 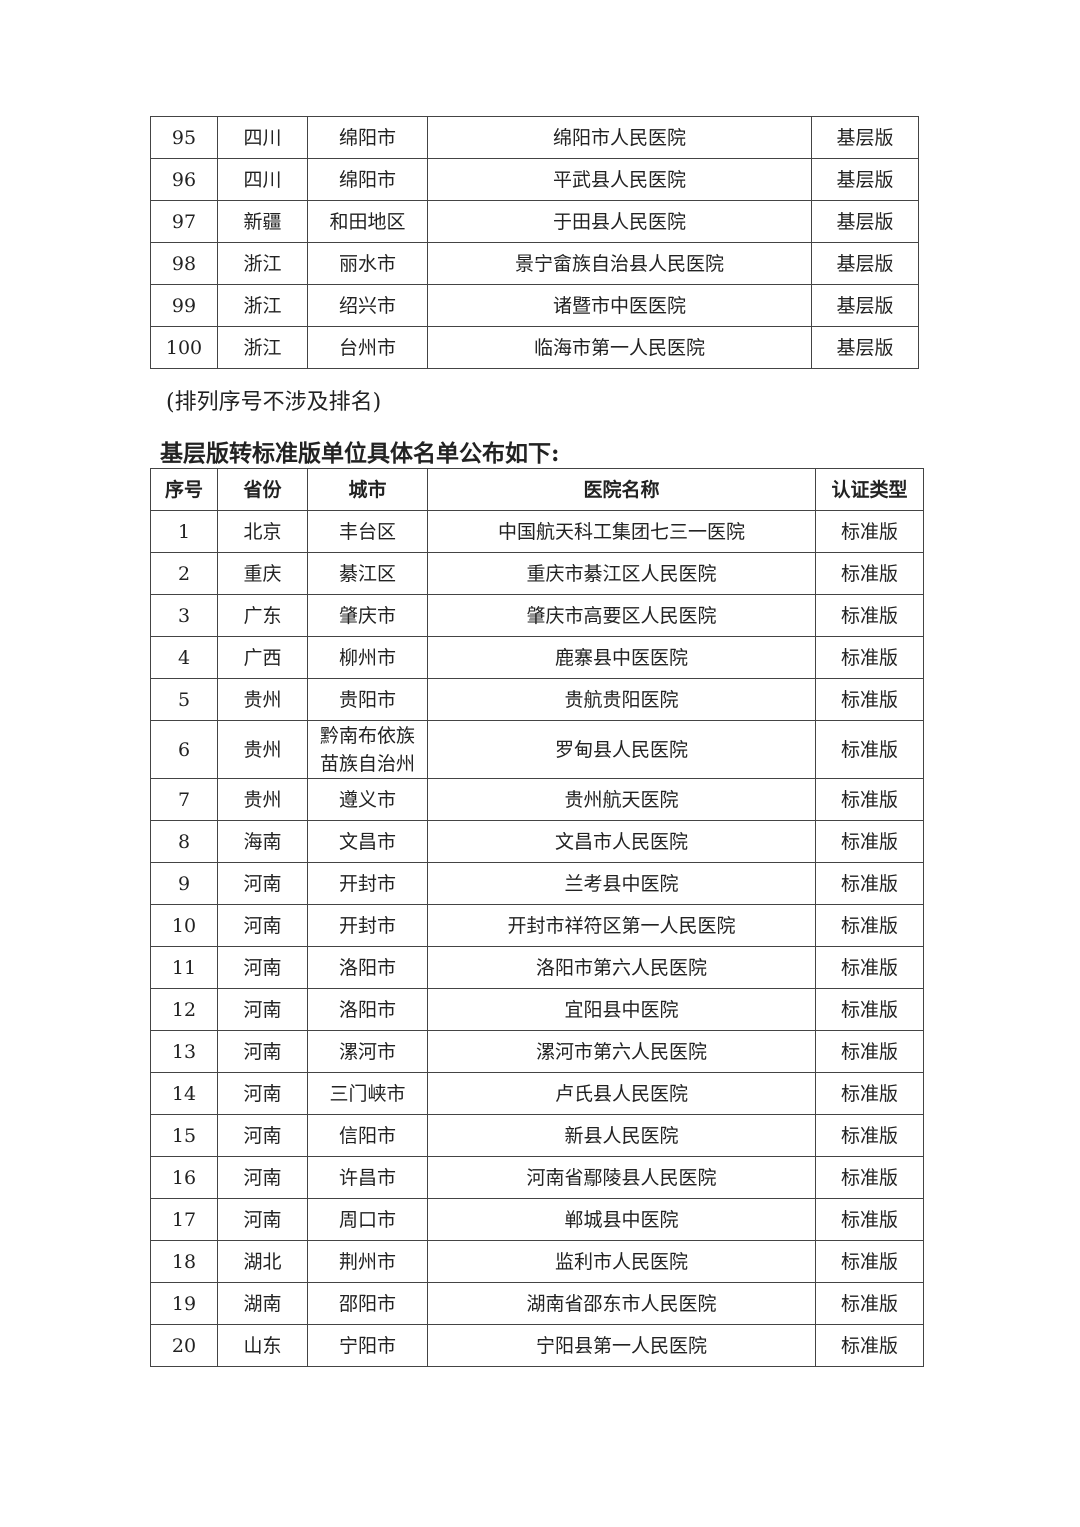 I want to click on cell-city: 和田地区, so click(x=367, y=221).